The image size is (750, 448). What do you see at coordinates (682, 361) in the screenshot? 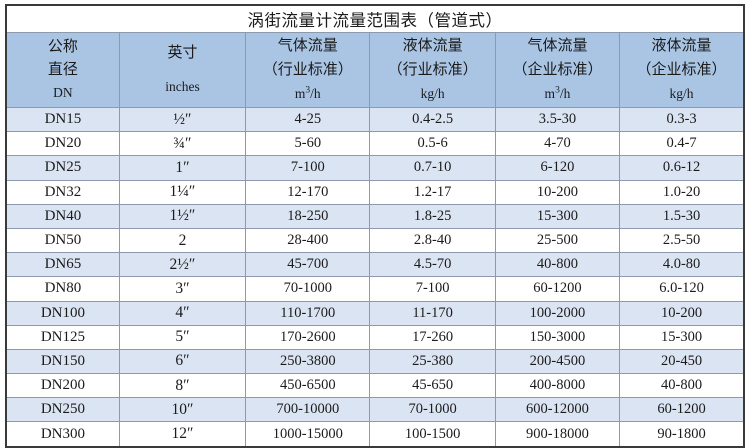
I see `cell-liquid-enterprise: 20-450` at bounding box center [682, 361].